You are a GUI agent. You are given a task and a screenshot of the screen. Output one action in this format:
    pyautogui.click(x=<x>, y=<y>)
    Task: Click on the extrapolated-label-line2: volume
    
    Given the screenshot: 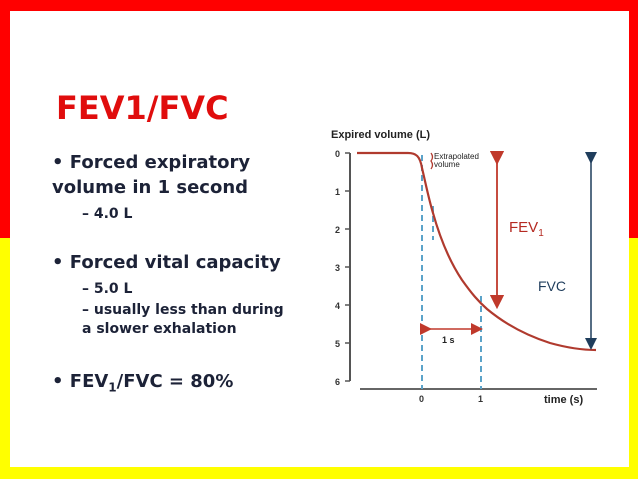 What is the action you would take?
    pyautogui.click(x=447, y=164)
    